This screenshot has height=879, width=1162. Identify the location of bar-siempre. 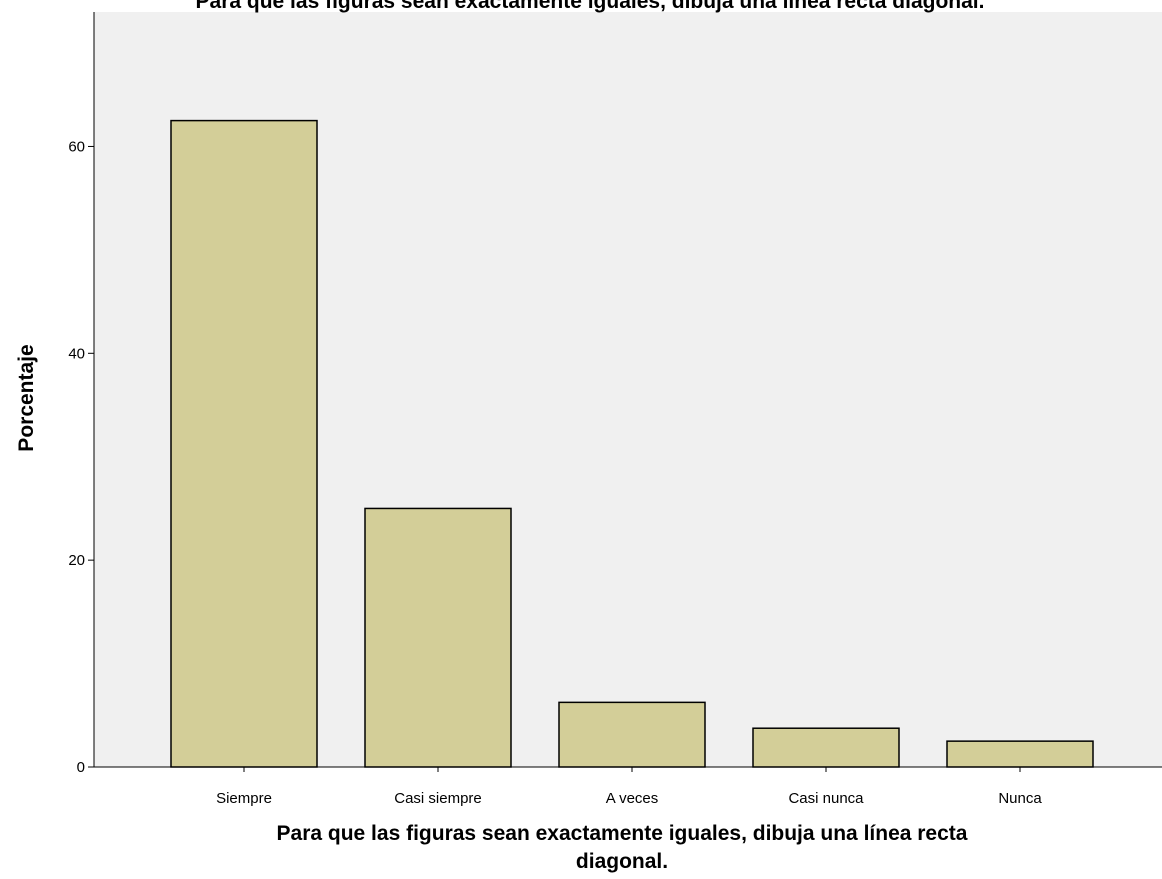
(244, 443).